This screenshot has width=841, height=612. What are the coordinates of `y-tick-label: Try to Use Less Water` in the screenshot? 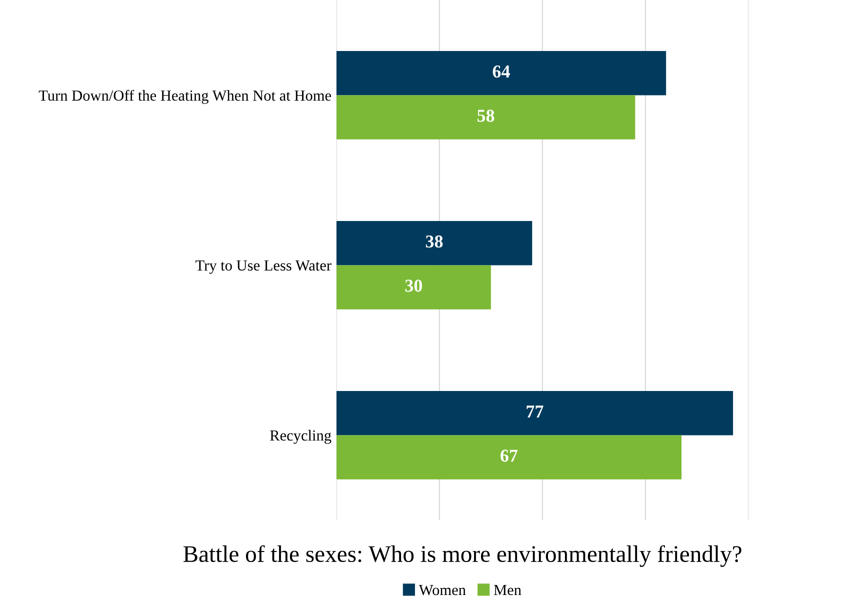 It's located at (264, 267).